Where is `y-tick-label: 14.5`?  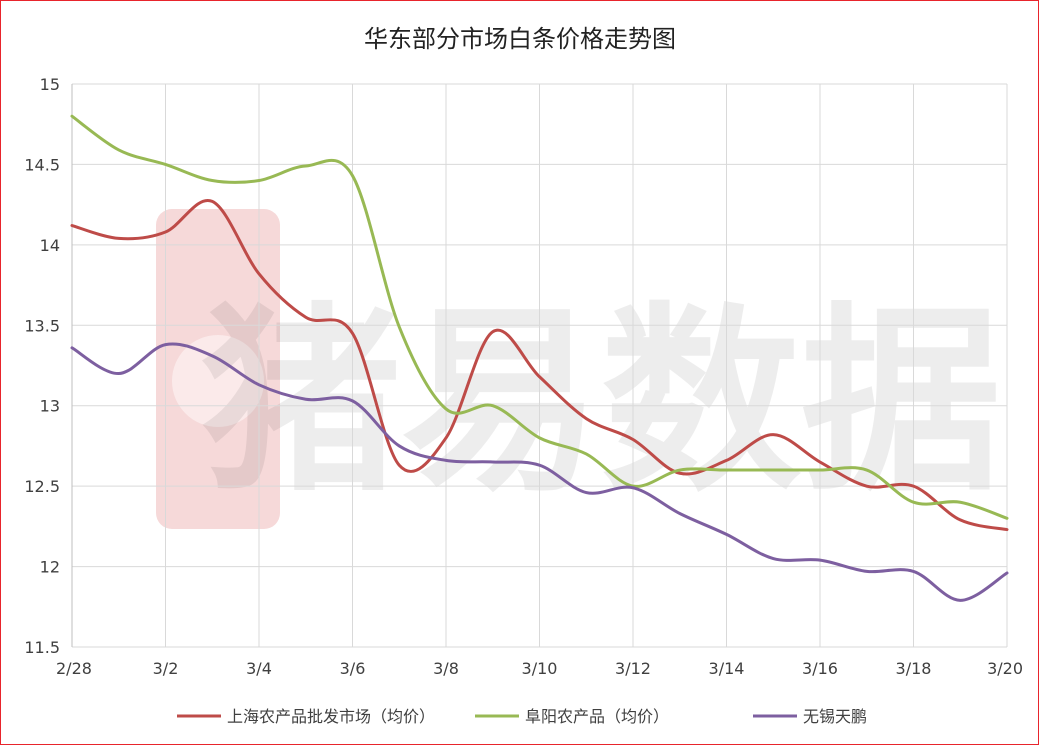 y-tick-label: 14.5 is located at coordinates (42, 164).